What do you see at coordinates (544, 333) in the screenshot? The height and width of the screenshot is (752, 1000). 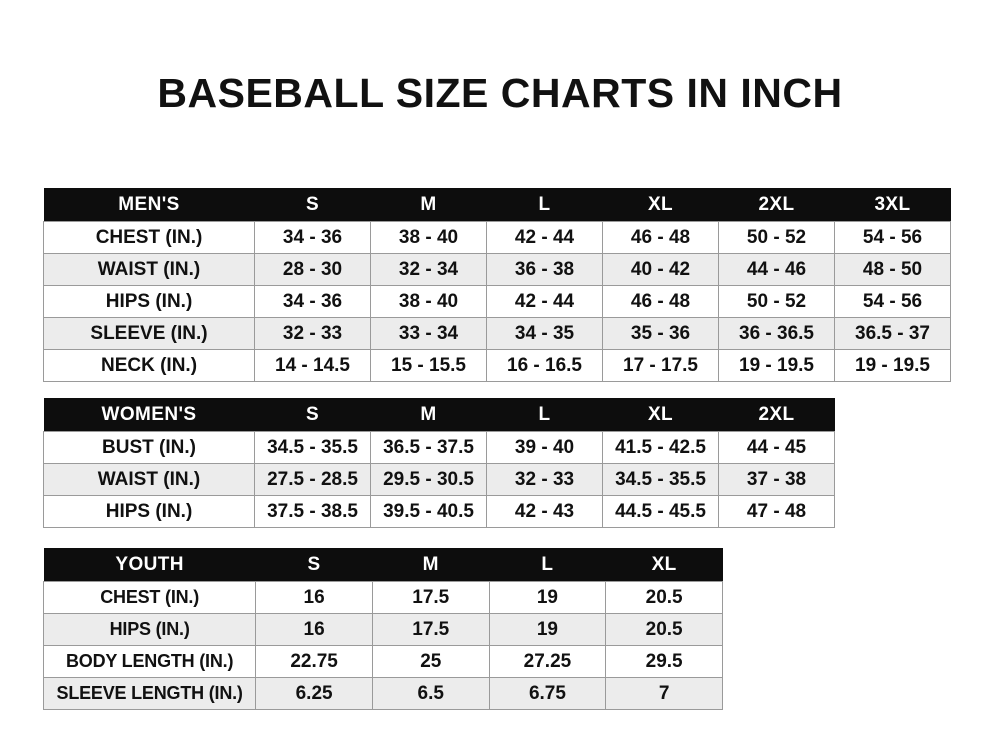 I see `measurement-cell: 34 - 35` at bounding box center [544, 333].